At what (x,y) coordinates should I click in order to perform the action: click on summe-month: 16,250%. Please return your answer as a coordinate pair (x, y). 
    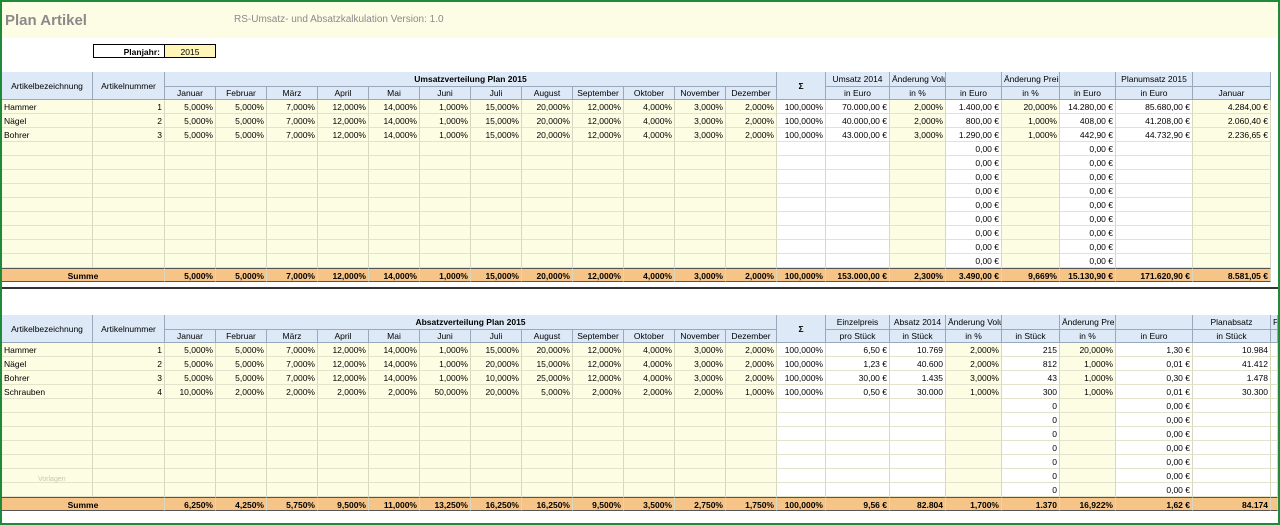
    Looking at the image, I should click on (547, 504).